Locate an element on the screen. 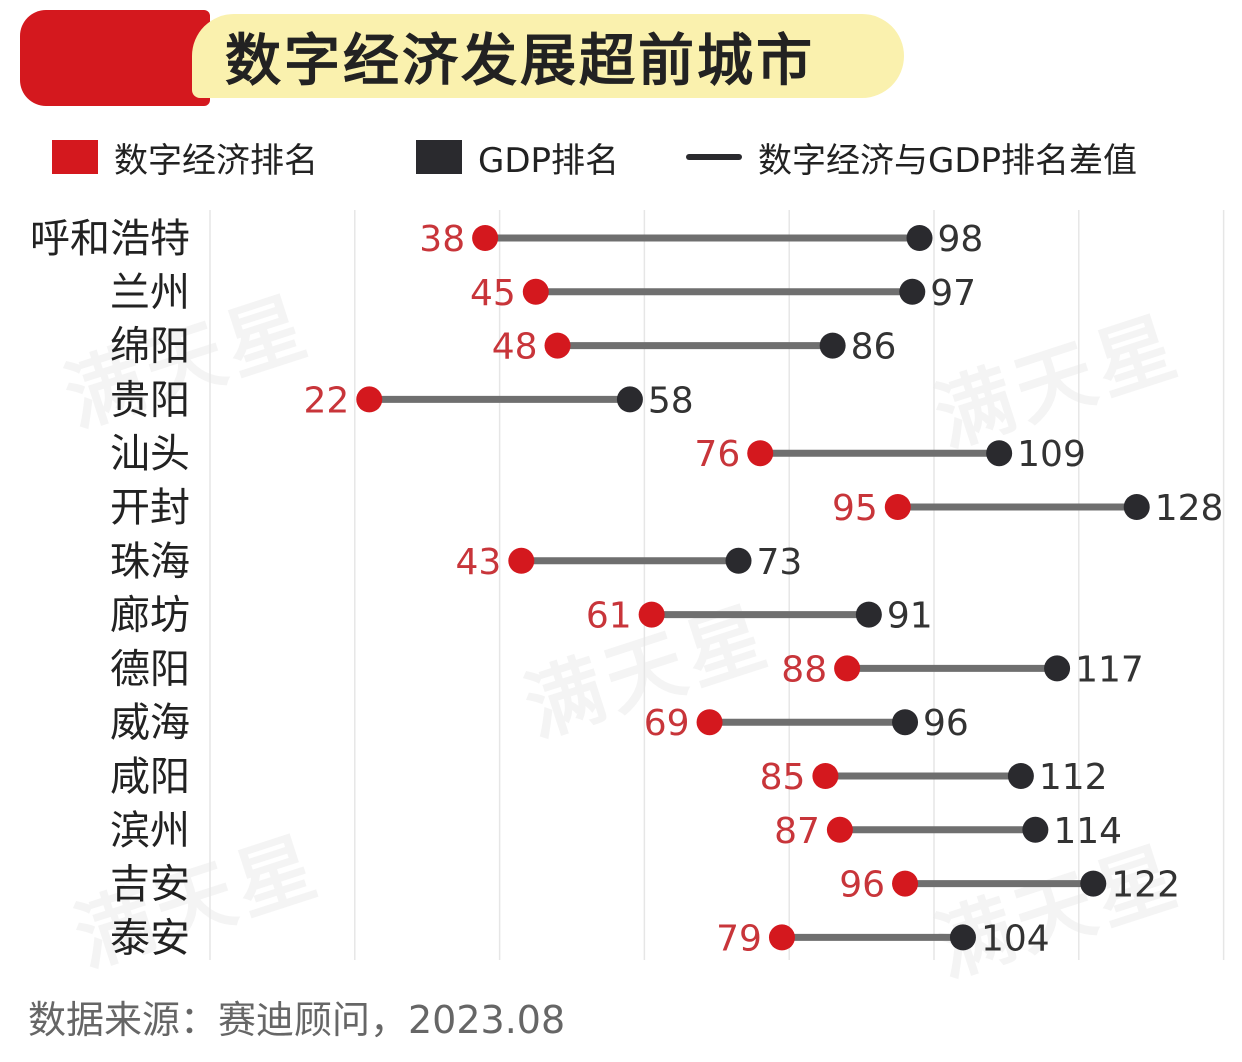 This screenshot has width=1242, height=1062. category-label: 威海 is located at coordinates (150, 723).